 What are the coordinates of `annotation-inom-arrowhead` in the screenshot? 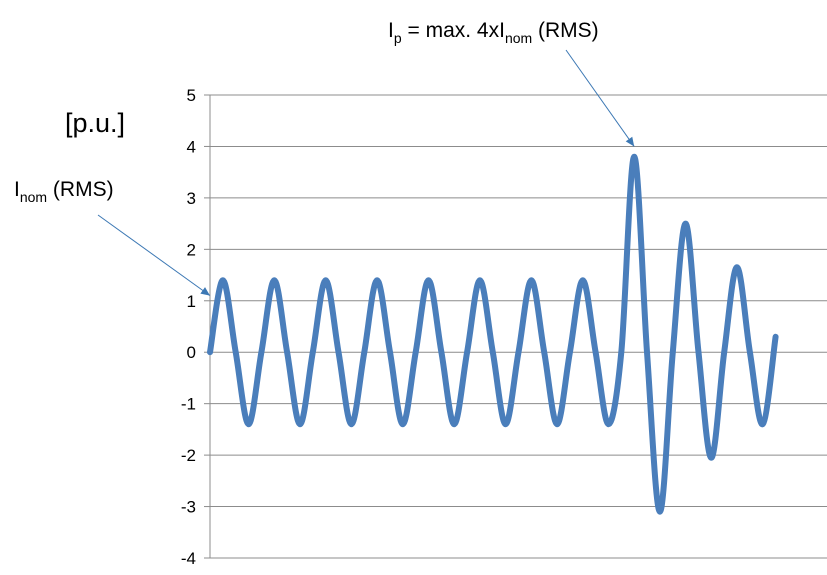 It's located at (205, 291).